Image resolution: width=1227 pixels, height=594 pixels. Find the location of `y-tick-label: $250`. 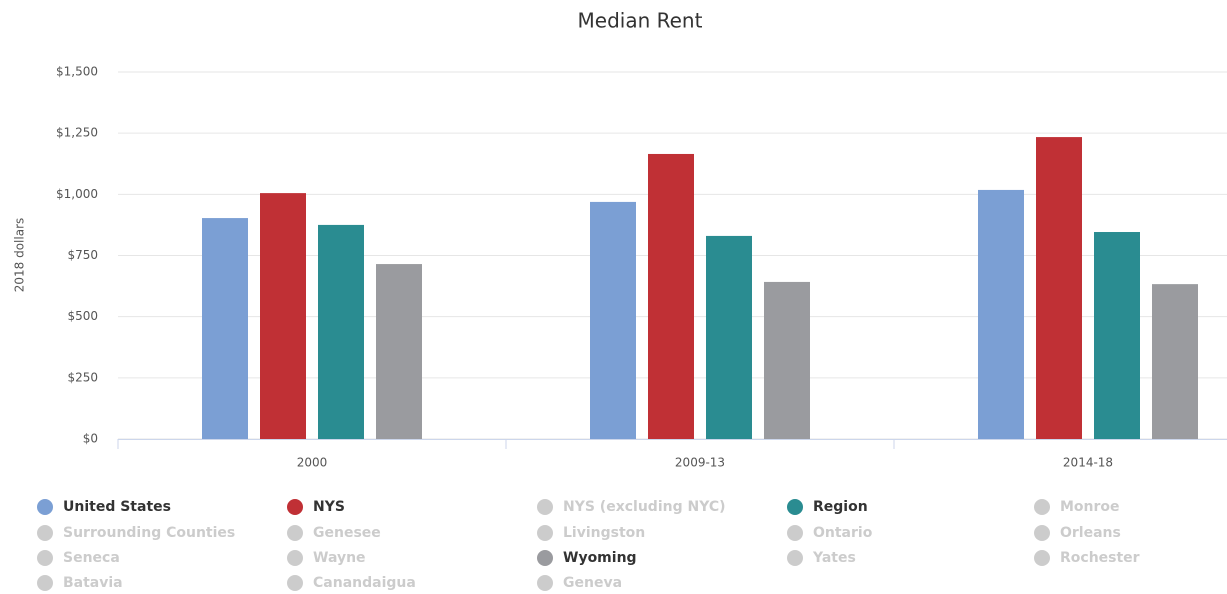

y-tick-label: $250 is located at coordinates (82, 377).